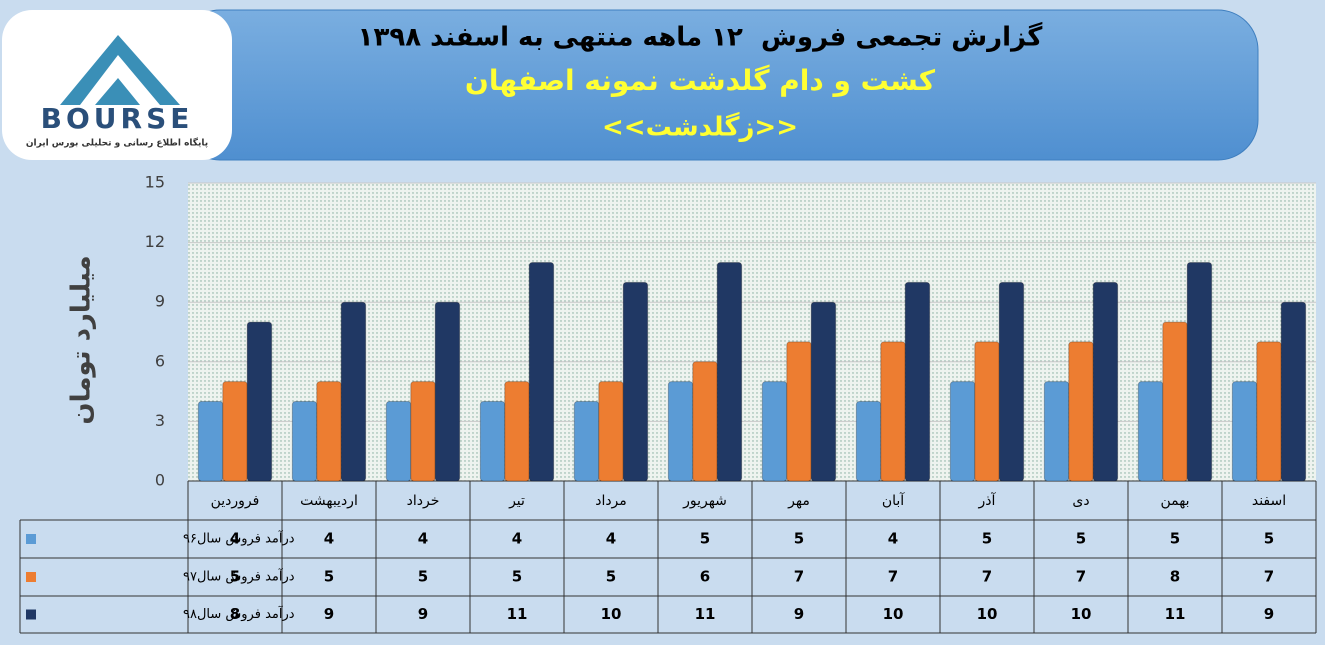 The width and height of the screenshot is (1325, 645). What do you see at coordinates (117, 118) in the screenshot?
I see `logo-name: BOURSE` at bounding box center [117, 118].